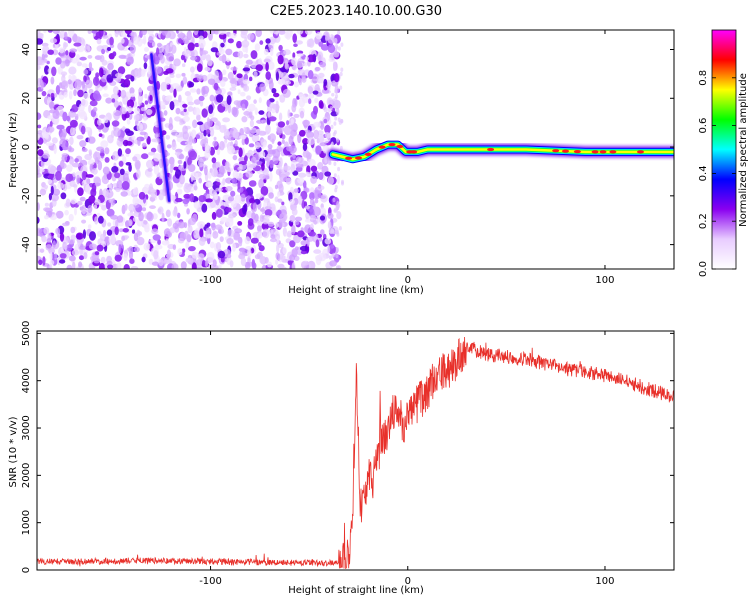 The image size is (750, 600). What do you see at coordinates (26, 196) in the screenshot?
I see `y-tick-label: -20` at bounding box center [26, 196].